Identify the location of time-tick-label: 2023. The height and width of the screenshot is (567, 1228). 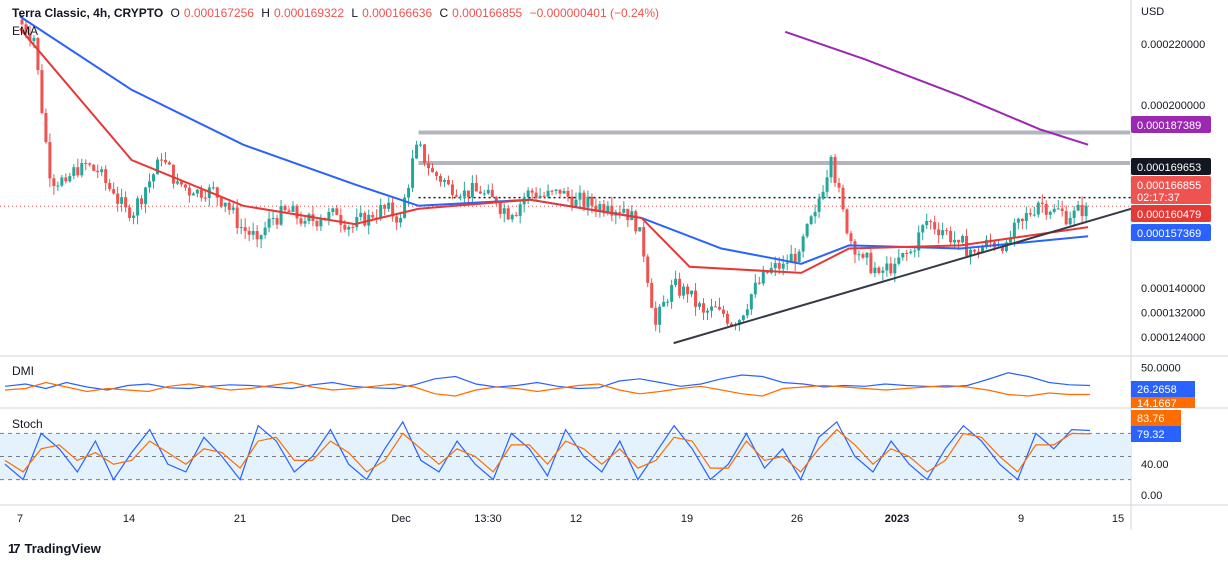
(897, 519).